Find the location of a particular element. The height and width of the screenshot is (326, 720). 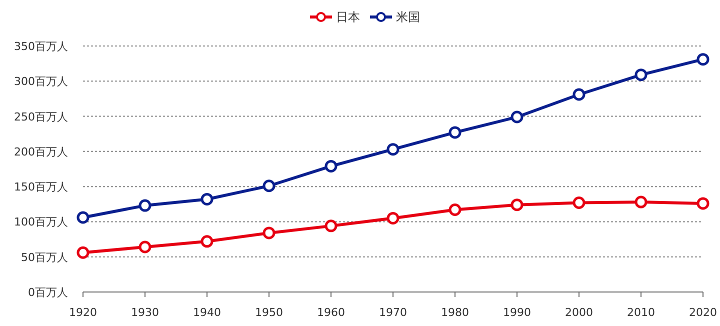

x-tick-label: 1960 is located at coordinates (331, 312).